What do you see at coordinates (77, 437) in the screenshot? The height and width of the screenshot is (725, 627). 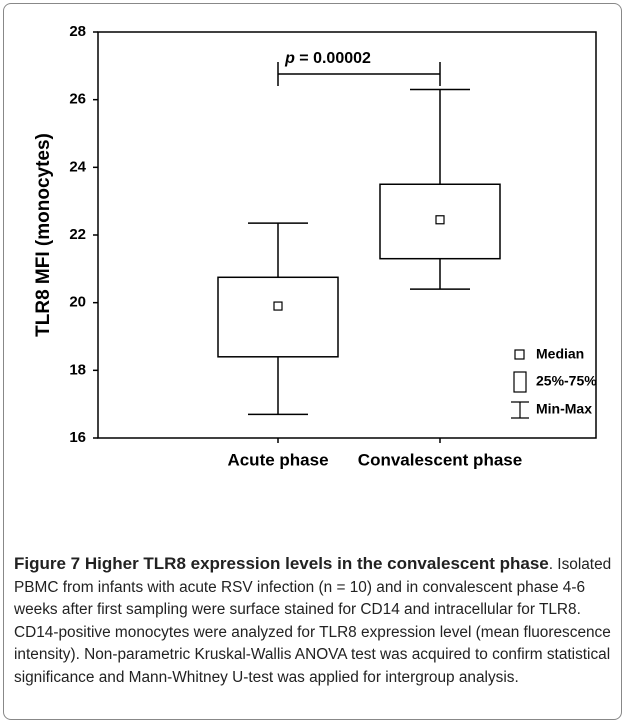 I see `y-tick-label: 16` at bounding box center [77, 437].